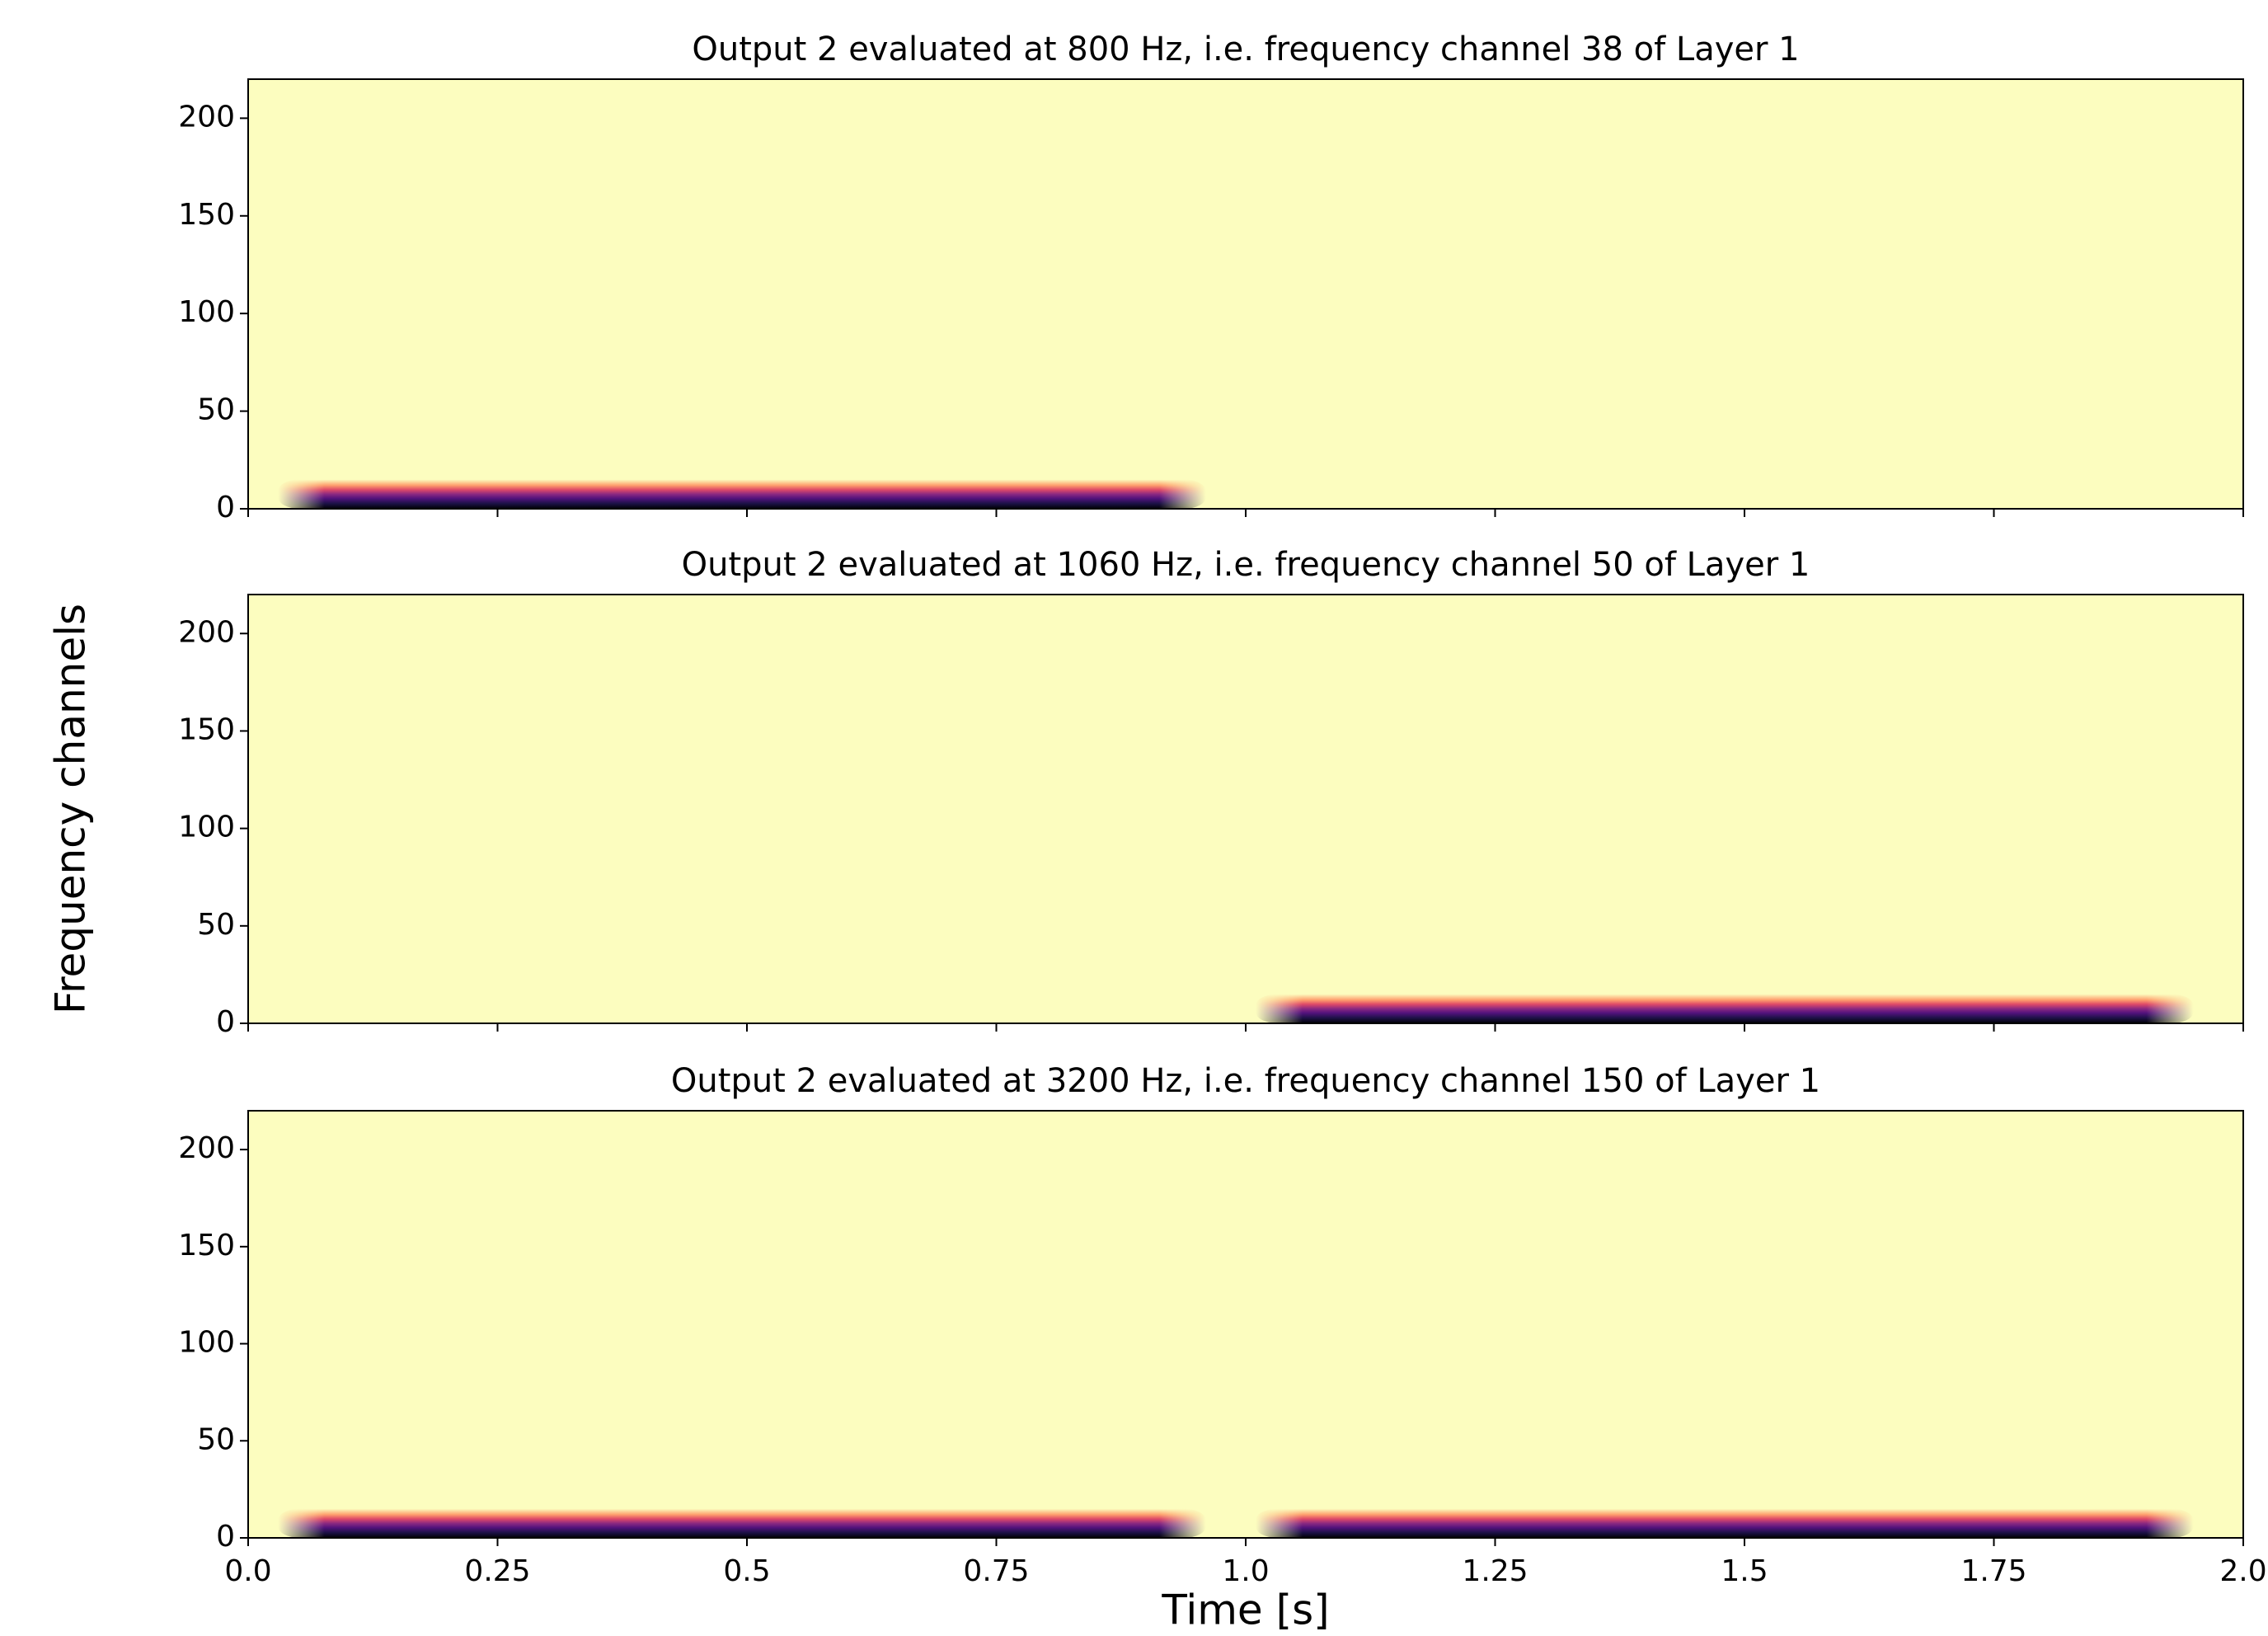 Image resolution: width=2268 pixels, height=1636 pixels. Describe the element at coordinates (1245, 1610) in the screenshot. I see `x-axis-label: Time [s]` at that location.